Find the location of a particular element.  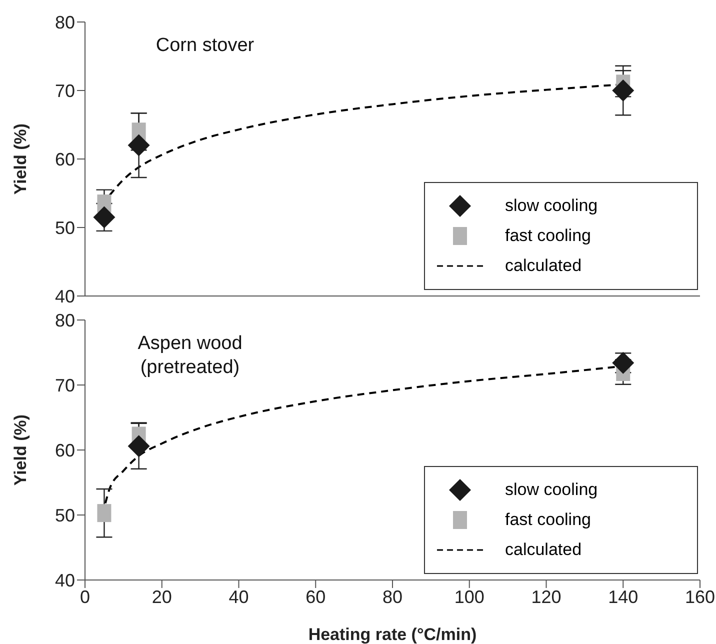

x-tick-label: 40 is located at coordinates (238, 596).